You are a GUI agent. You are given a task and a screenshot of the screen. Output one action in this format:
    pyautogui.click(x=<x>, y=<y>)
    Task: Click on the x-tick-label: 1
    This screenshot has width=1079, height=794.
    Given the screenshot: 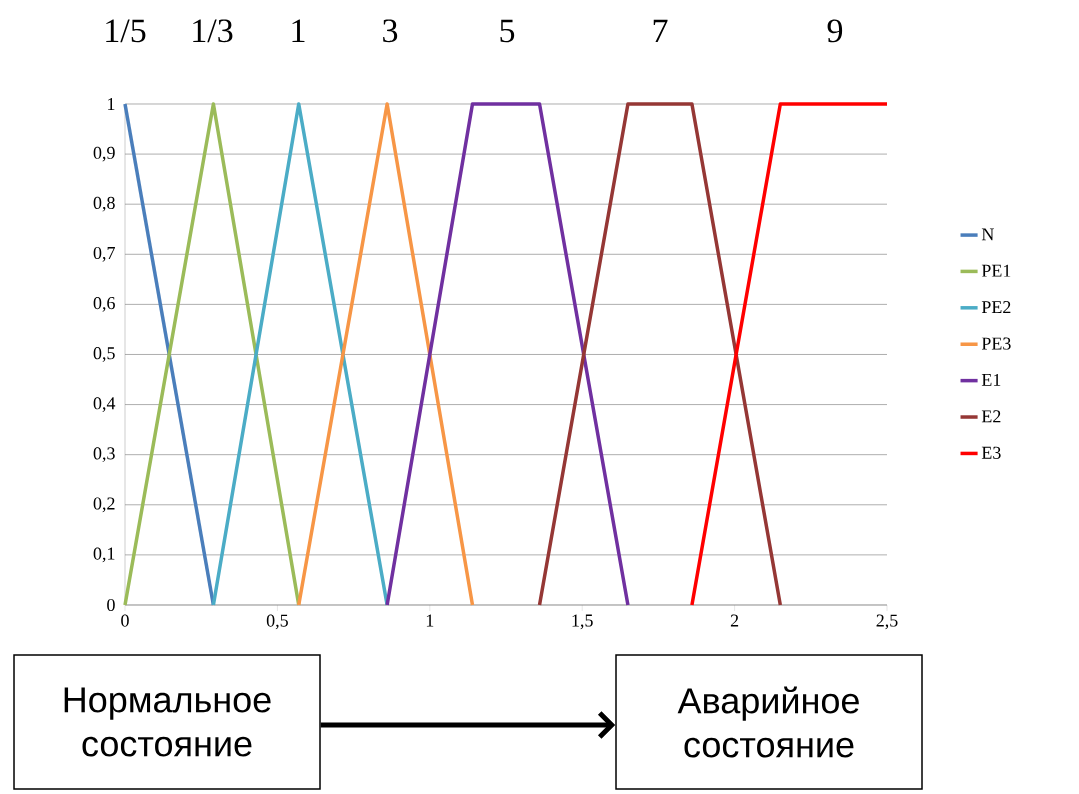 What is the action you would take?
    pyautogui.click(x=430, y=620)
    